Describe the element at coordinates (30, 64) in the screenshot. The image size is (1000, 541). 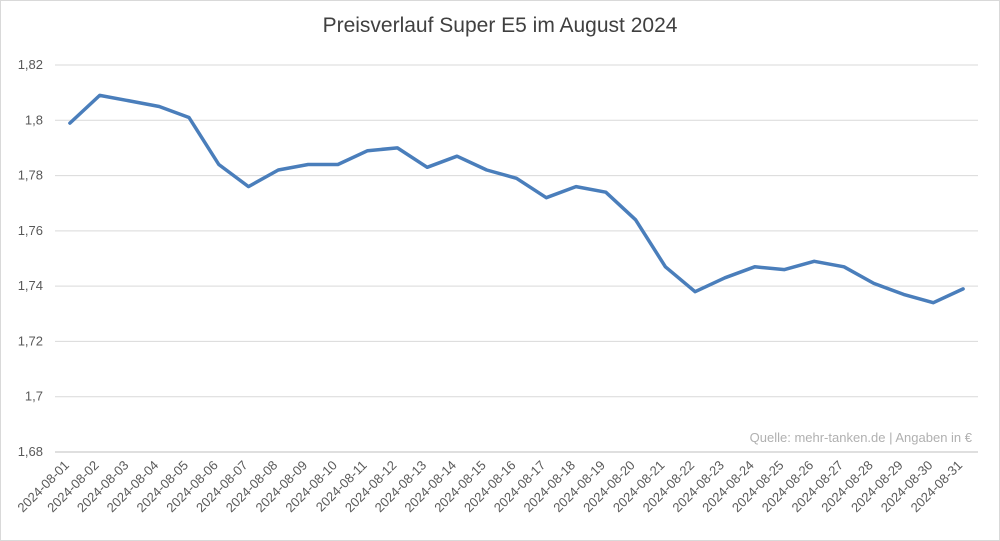
I see `y-tick-label: 1,82` at that location.